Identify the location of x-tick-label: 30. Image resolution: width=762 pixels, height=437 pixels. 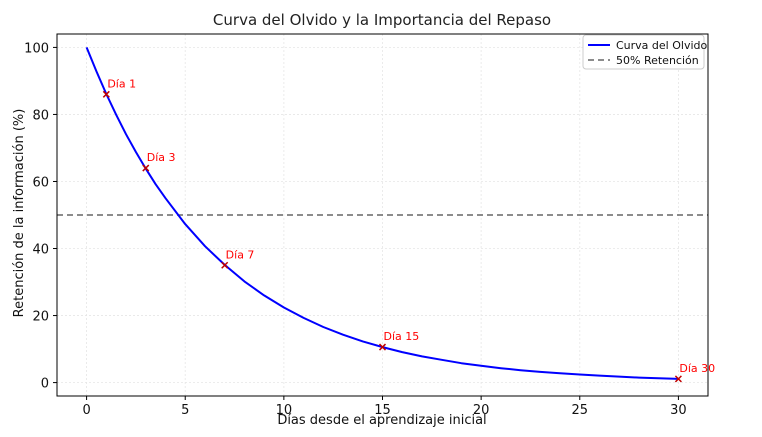
(678, 410).